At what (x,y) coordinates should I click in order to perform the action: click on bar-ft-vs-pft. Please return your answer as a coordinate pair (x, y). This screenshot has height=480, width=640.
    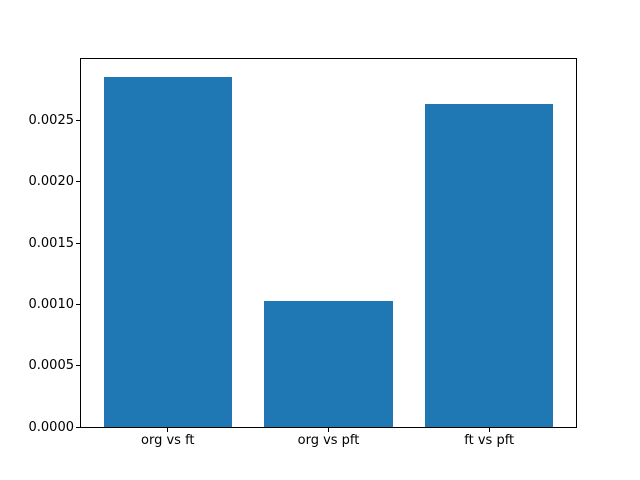
    Looking at the image, I should click on (489, 265).